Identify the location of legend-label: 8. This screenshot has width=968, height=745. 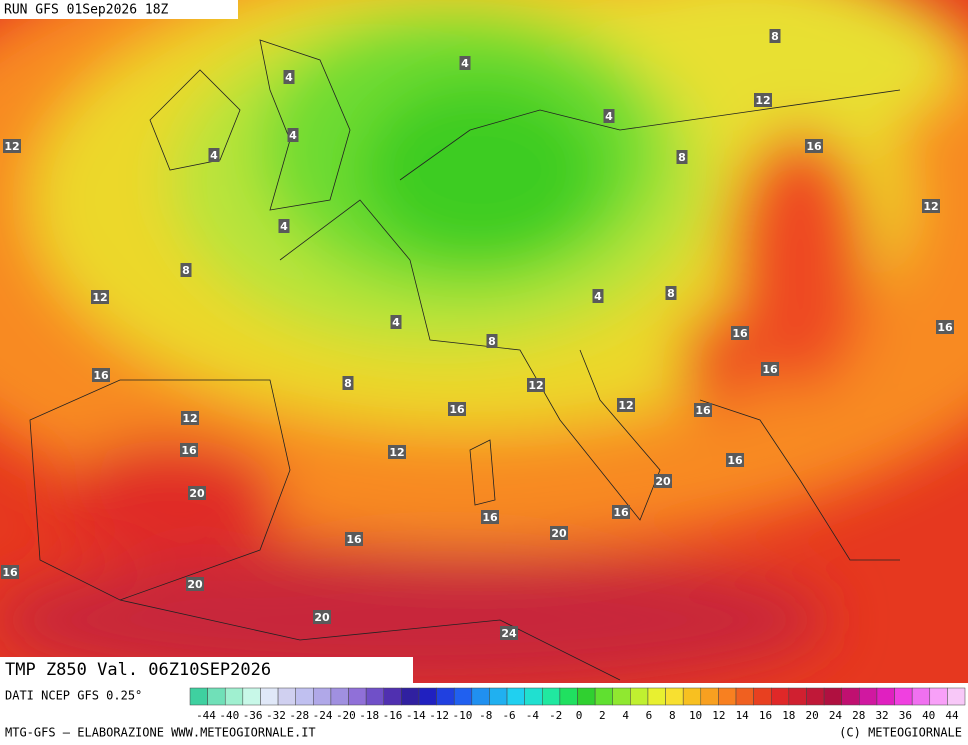
(672, 715).